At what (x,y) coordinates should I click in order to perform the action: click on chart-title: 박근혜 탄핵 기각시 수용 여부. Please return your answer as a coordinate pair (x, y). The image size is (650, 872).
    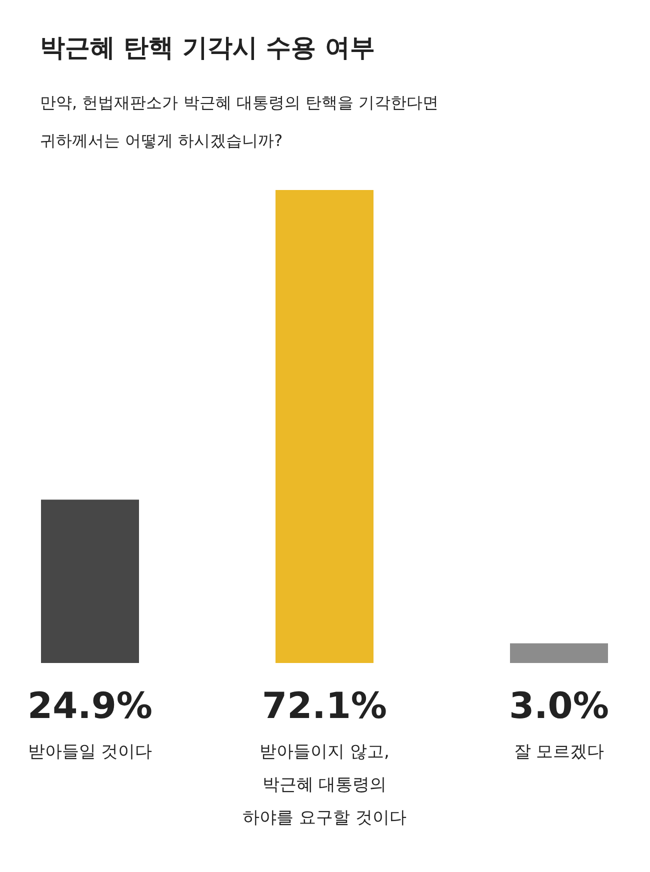
    Looking at the image, I should click on (207, 47).